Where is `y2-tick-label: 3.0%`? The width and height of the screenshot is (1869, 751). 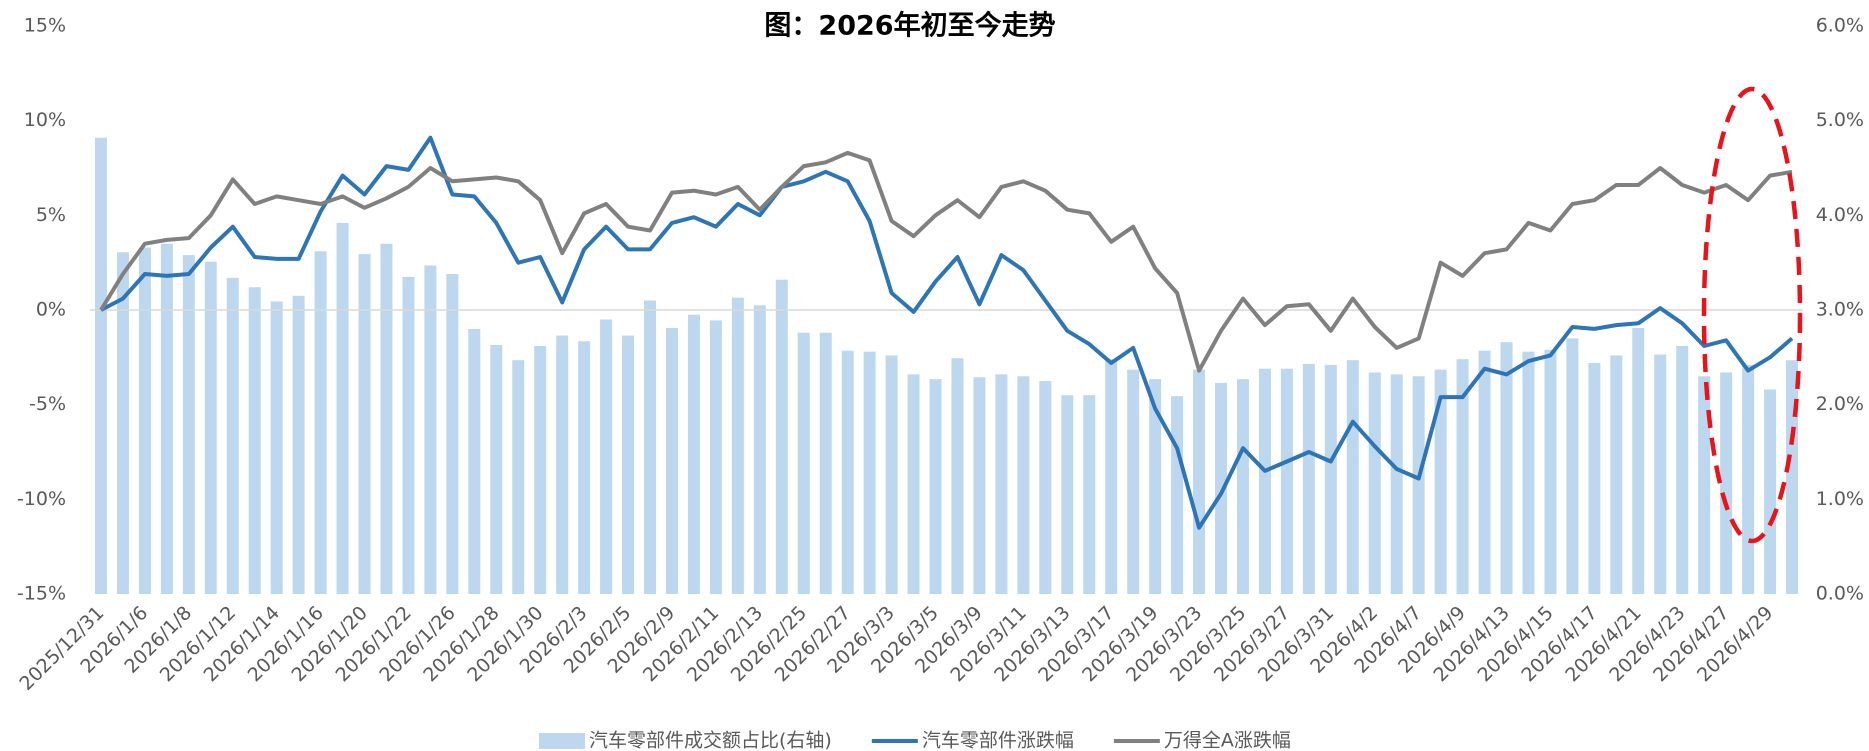
y2-tick-label: 3.0% is located at coordinates (1840, 310).